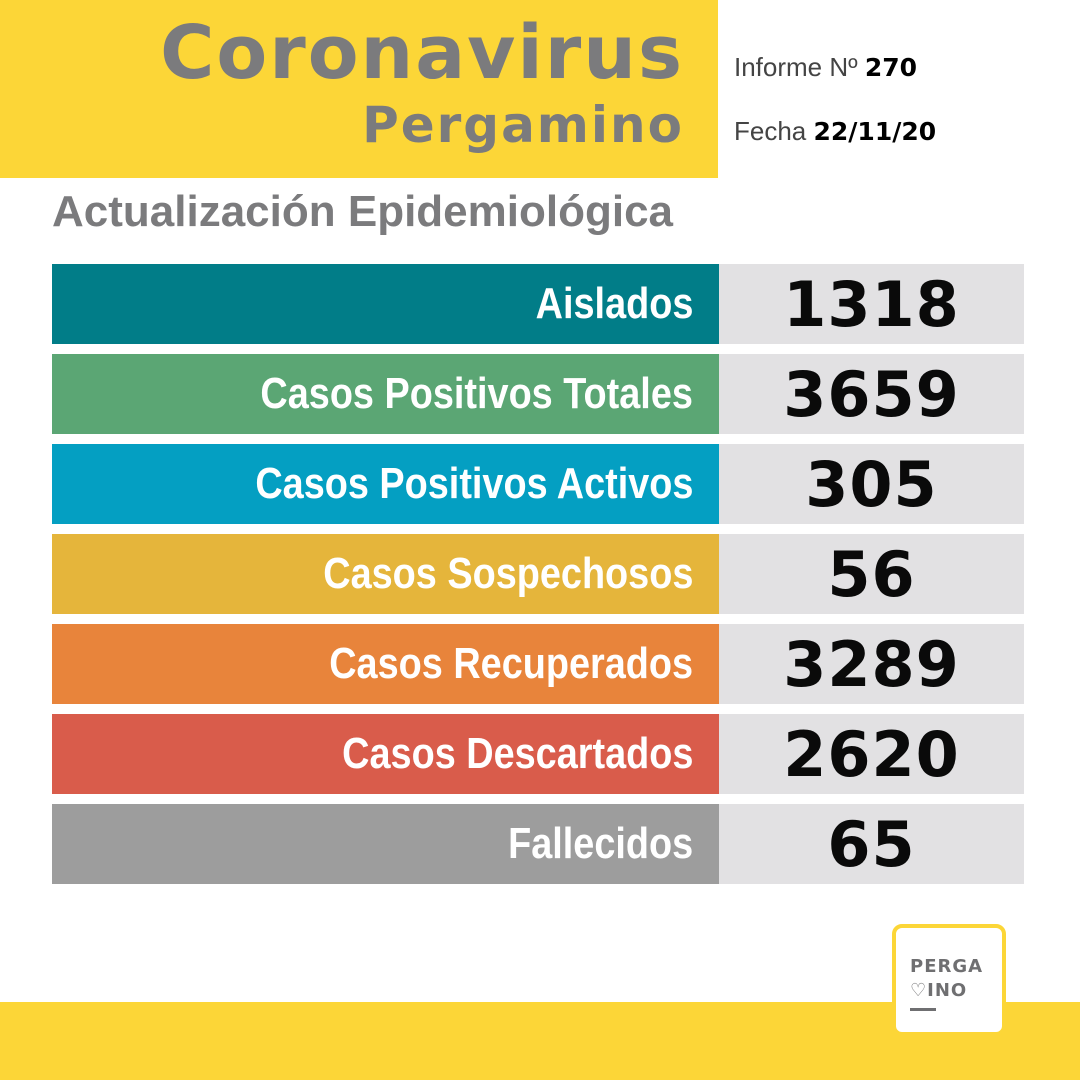 The width and height of the screenshot is (1080, 1080). I want to click on stat-row-positivos-totales: Casos Positivos Totales 3659, so click(538, 394).